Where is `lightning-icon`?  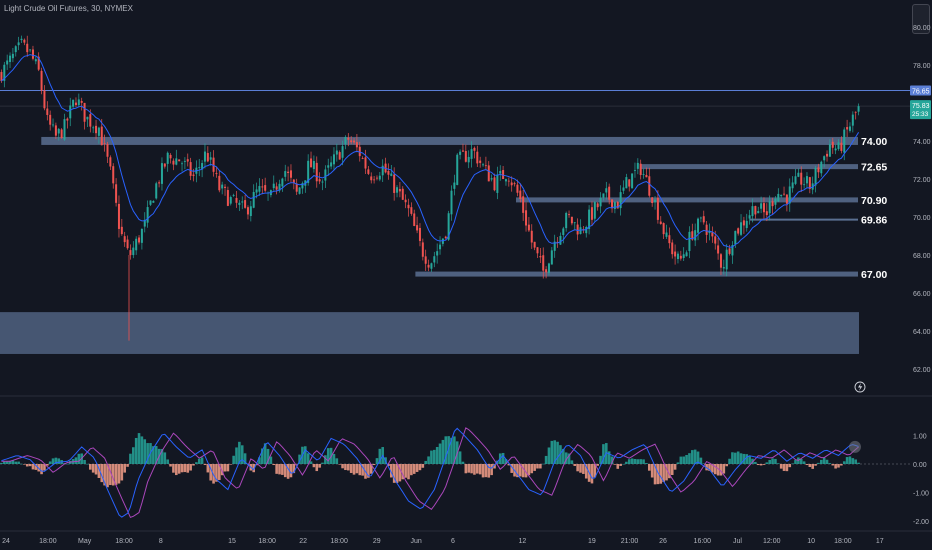 lightning-icon is located at coordinates (860, 387).